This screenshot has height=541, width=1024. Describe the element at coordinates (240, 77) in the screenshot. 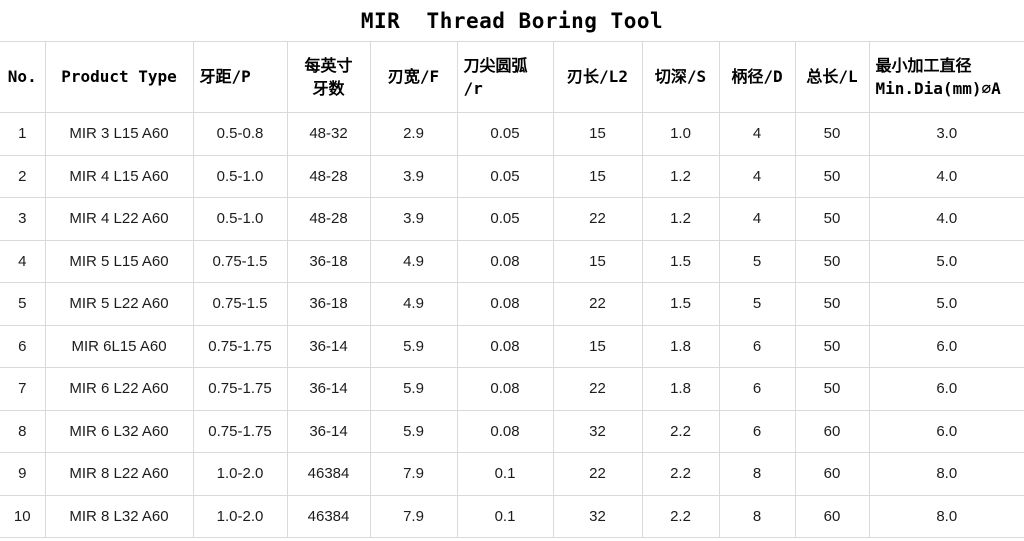

I see `column-header: 牙距/P` at that location.